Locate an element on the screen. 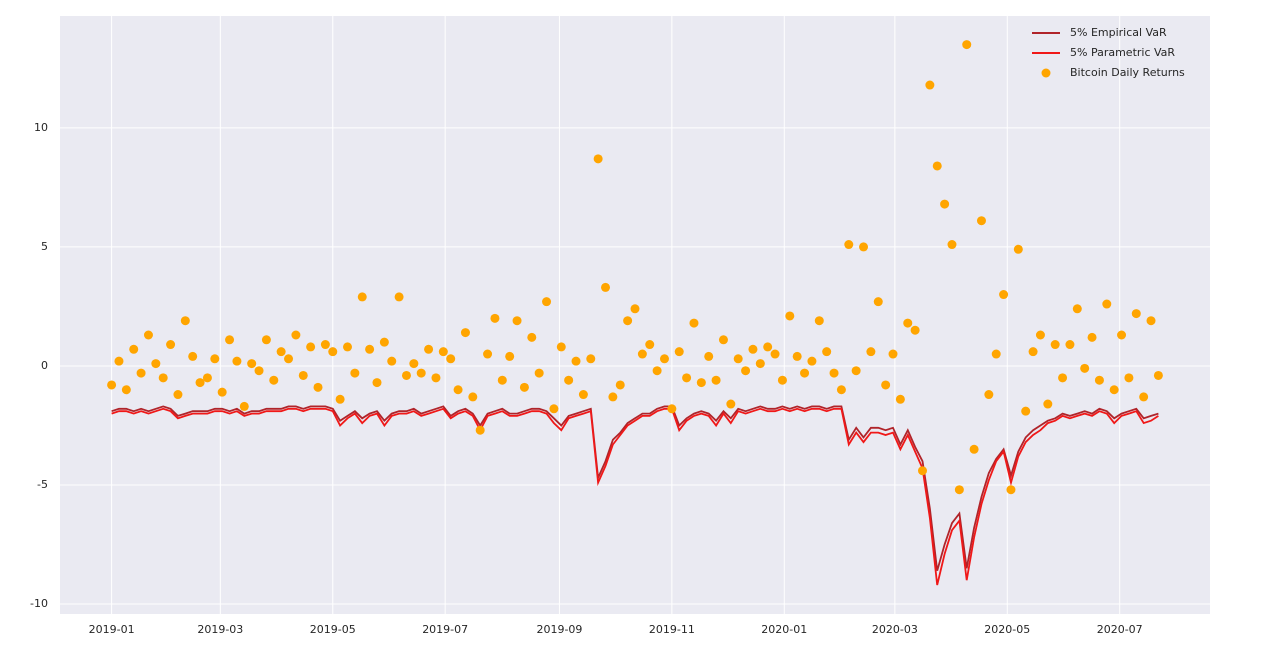 The width and height of the screenshot is (1264, 659). y-tick-label: 0 is located at coordinates (44, 365).